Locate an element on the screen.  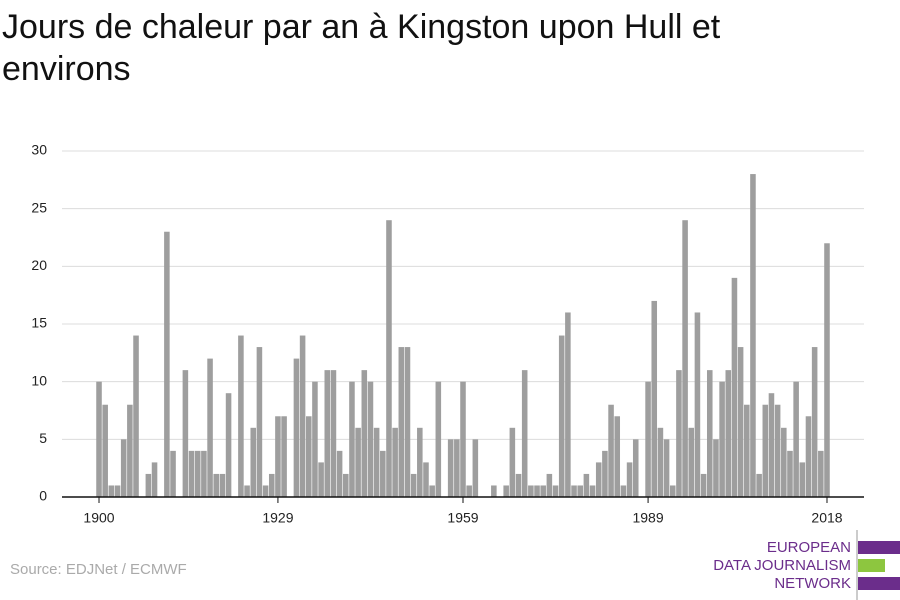
logo-text: DATA JOURNALISM is located at coordinates (782, 565).